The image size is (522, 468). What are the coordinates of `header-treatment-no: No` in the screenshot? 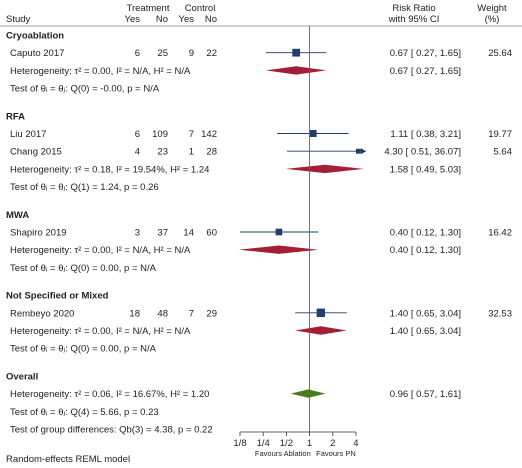 It's located at (162, 19).